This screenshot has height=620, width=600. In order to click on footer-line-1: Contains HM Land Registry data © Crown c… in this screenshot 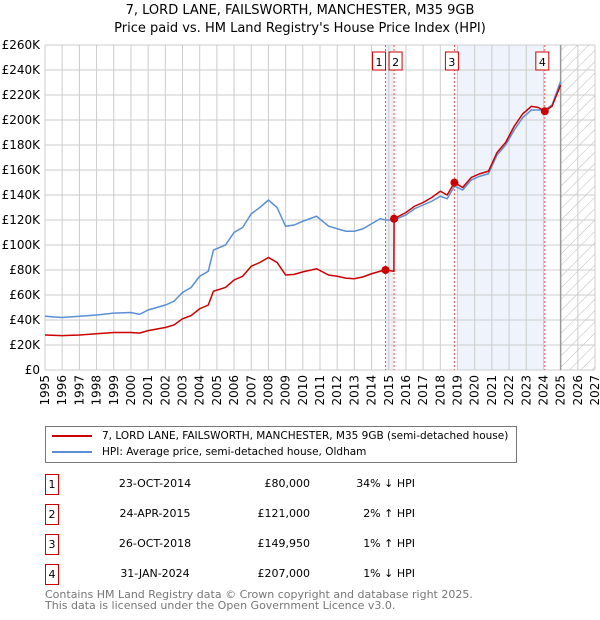, I will do `click(259, 594)`.